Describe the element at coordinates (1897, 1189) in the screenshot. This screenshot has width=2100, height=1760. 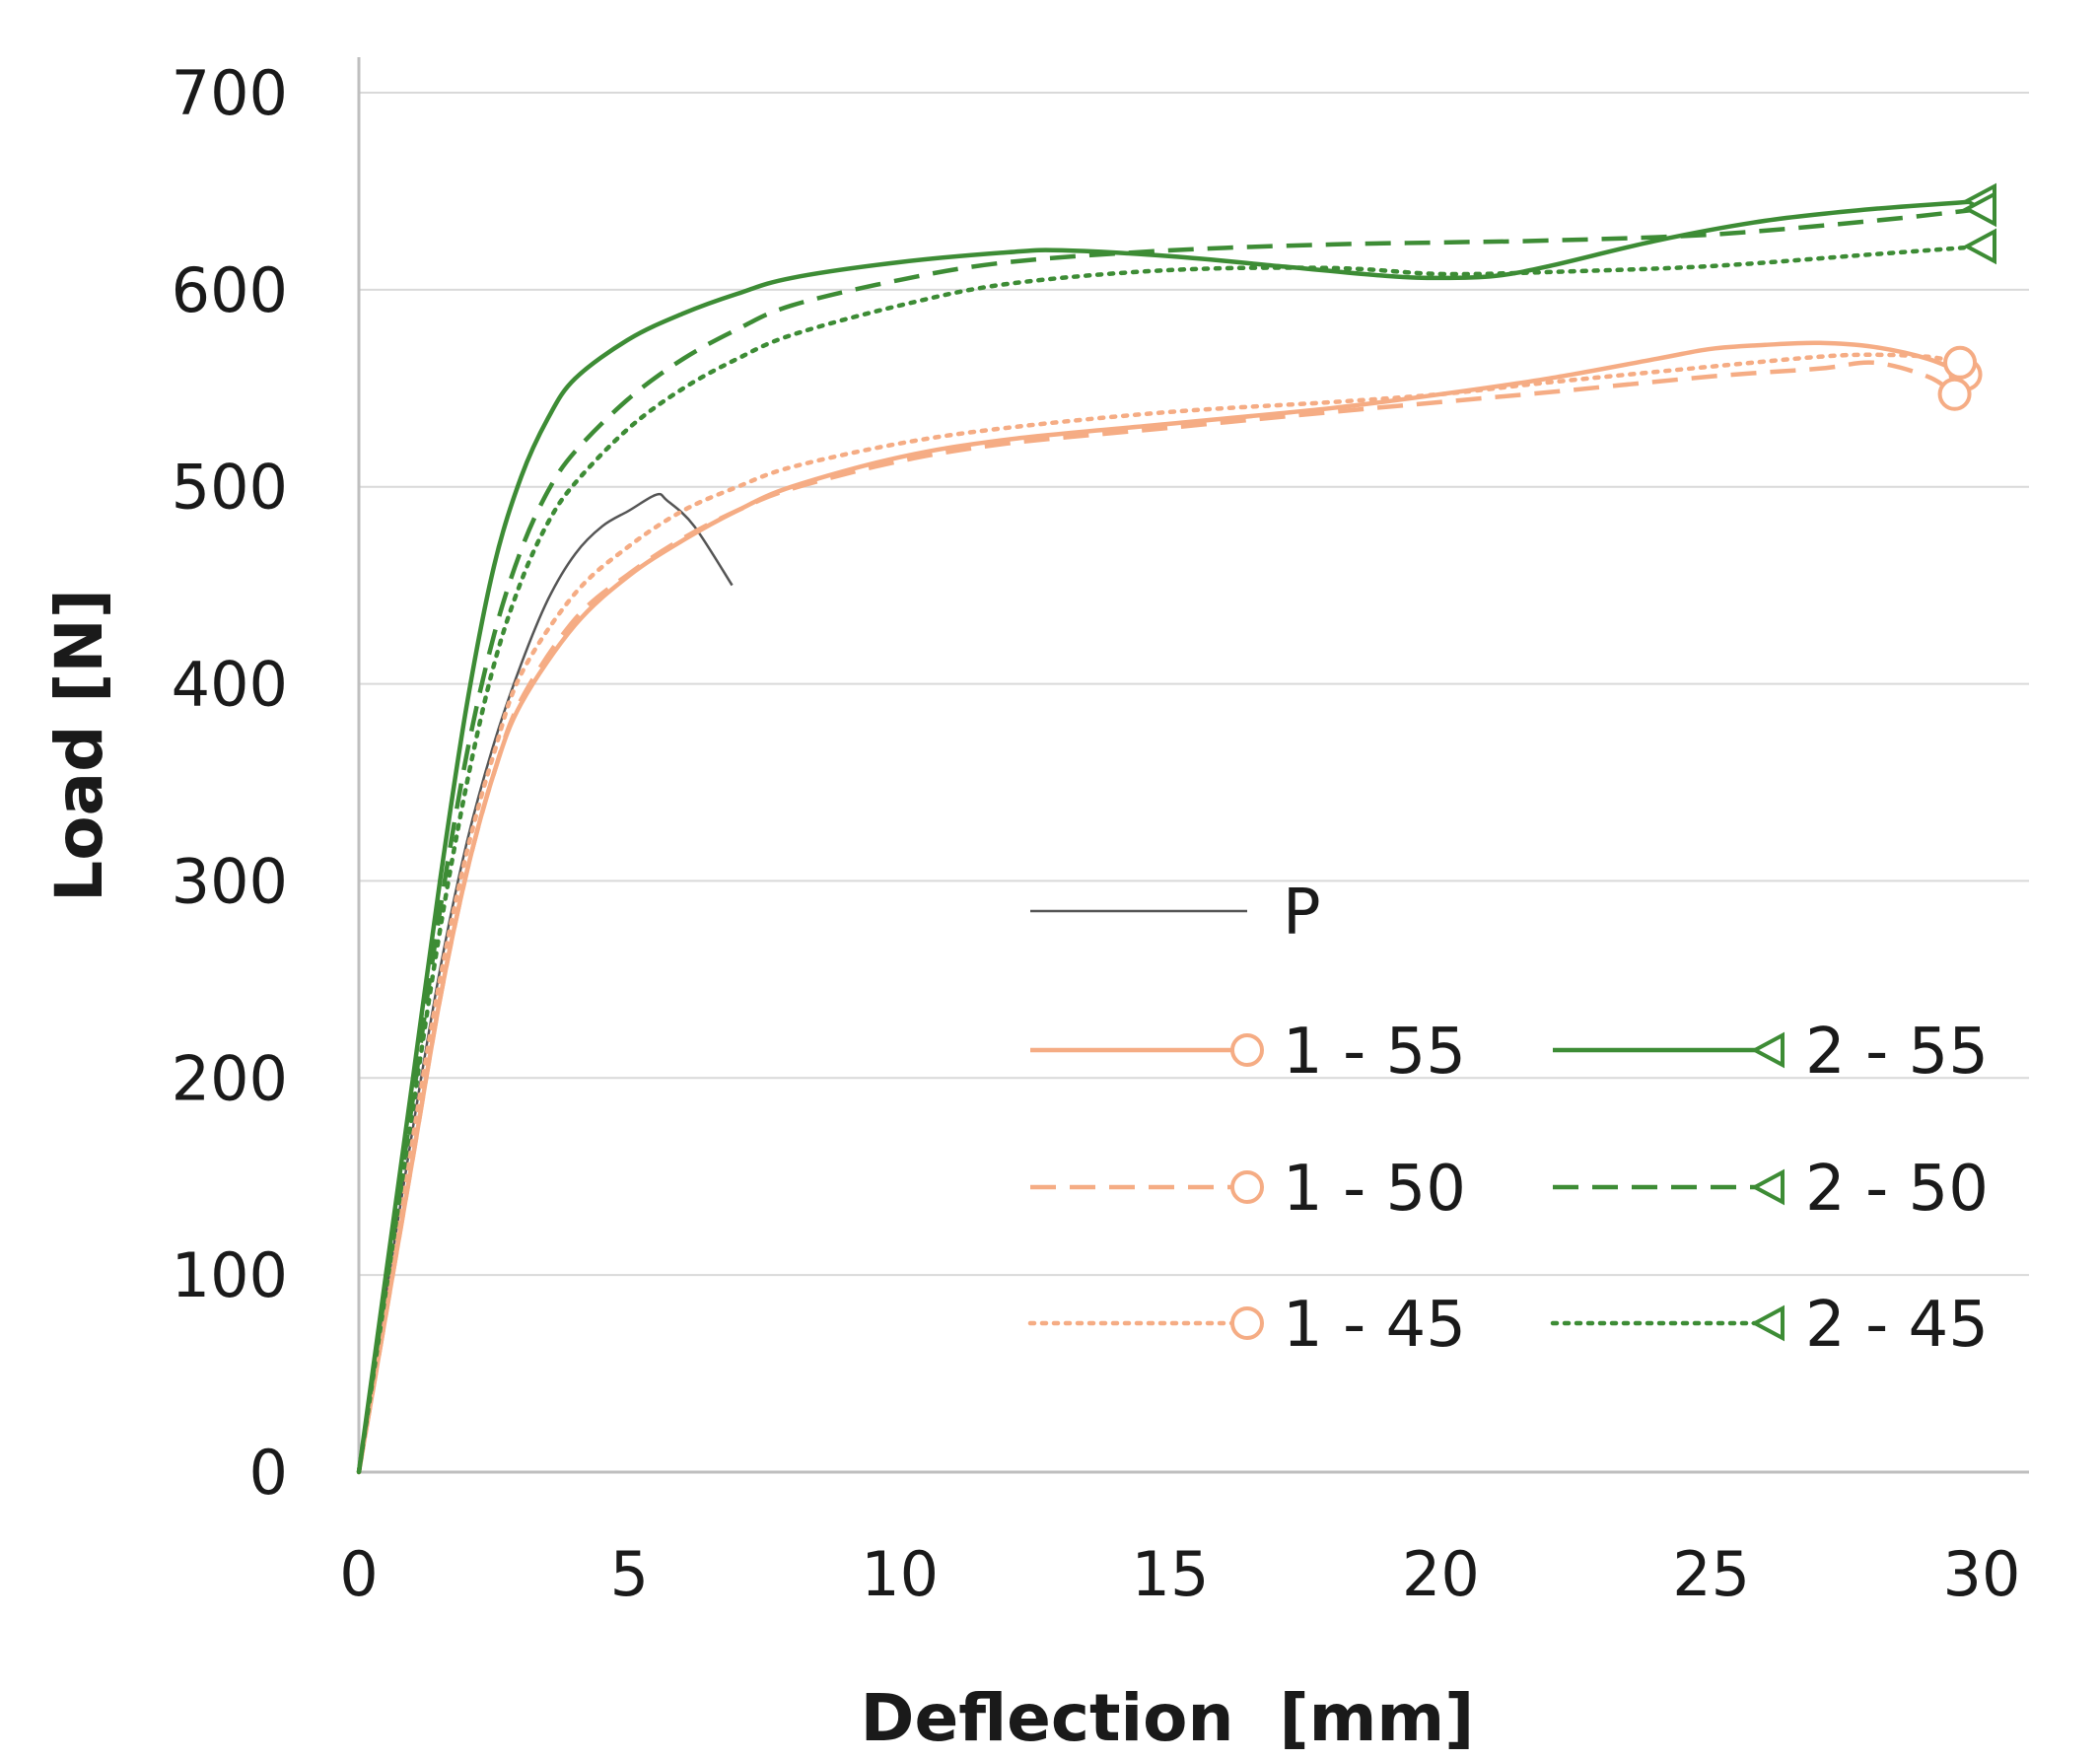
I see `legend-label-2_50: 2 - 50` at that location.